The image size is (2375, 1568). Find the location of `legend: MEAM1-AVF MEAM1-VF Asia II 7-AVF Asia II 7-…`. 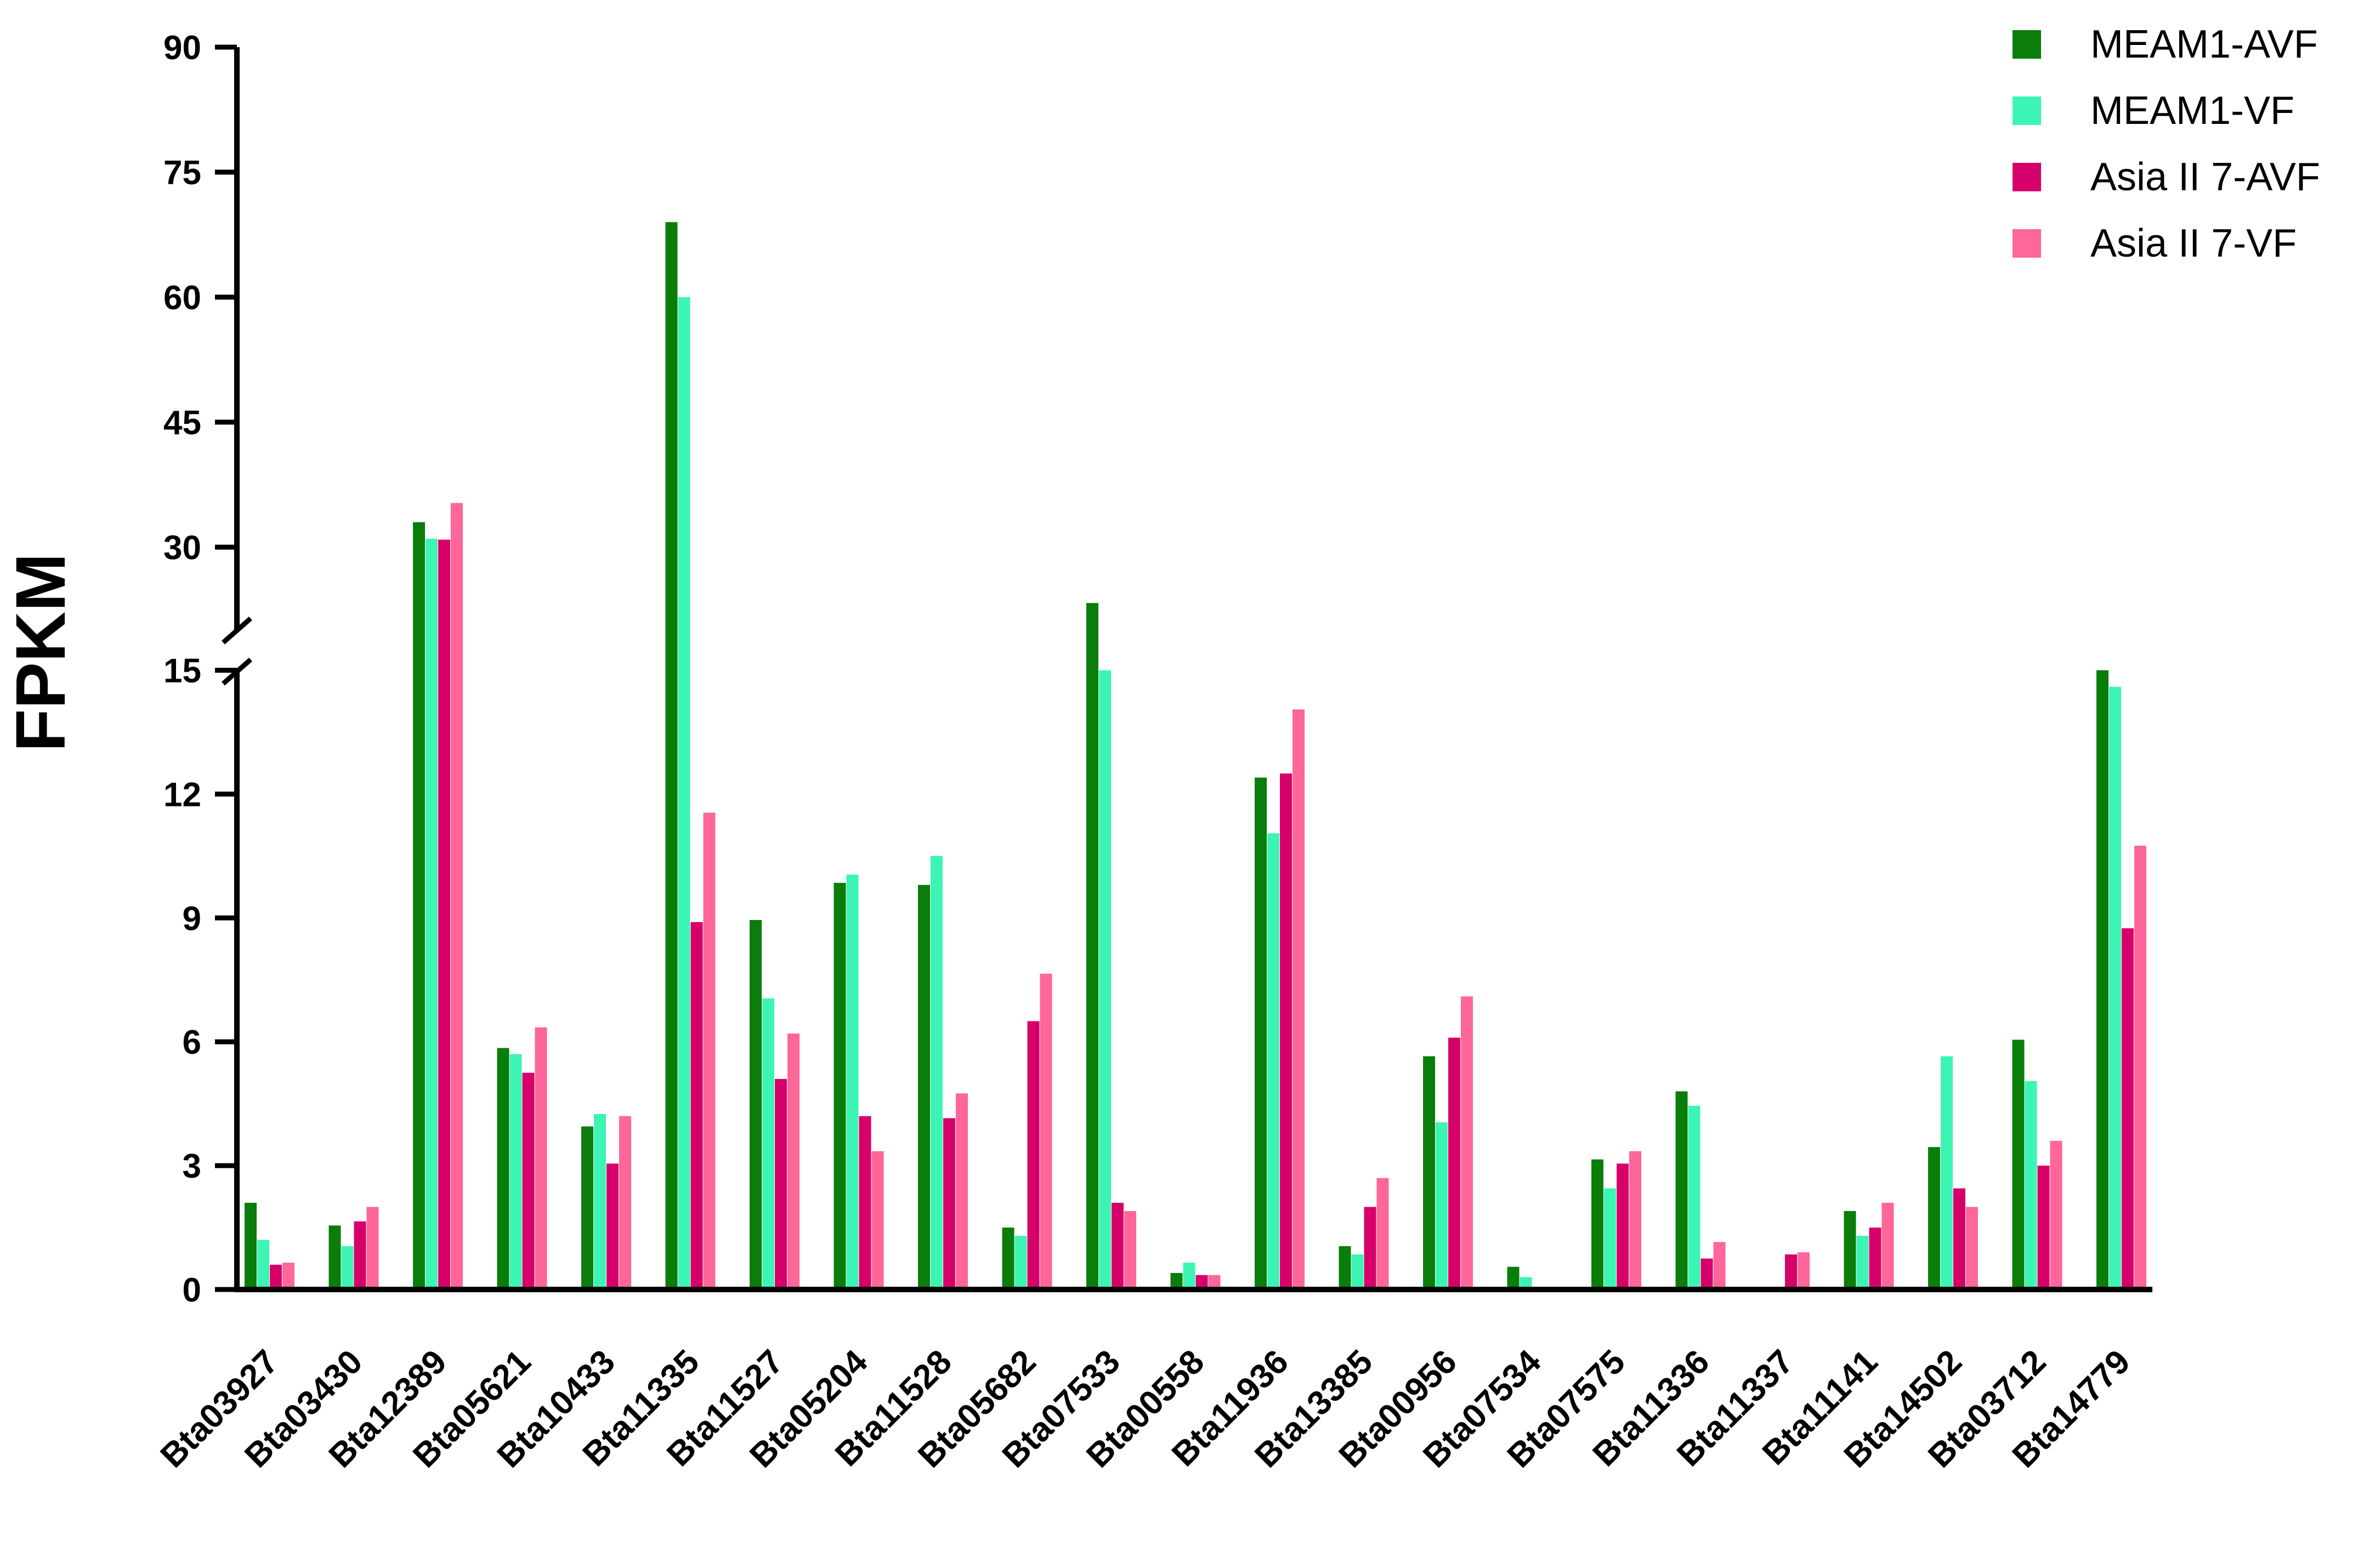

legend: MEAM1-AVF MEAM1-VF Asia II 7-AVF Asia II 7-… is located at coordinates (2166, 144).